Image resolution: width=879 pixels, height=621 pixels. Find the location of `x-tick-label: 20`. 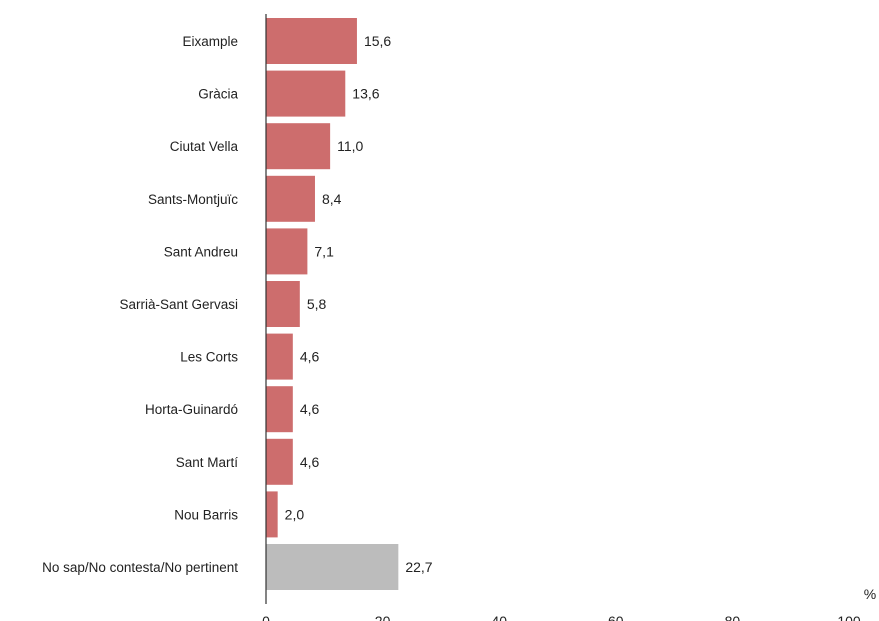

x-tick-label: 20 is located at coordinates (383, 617).